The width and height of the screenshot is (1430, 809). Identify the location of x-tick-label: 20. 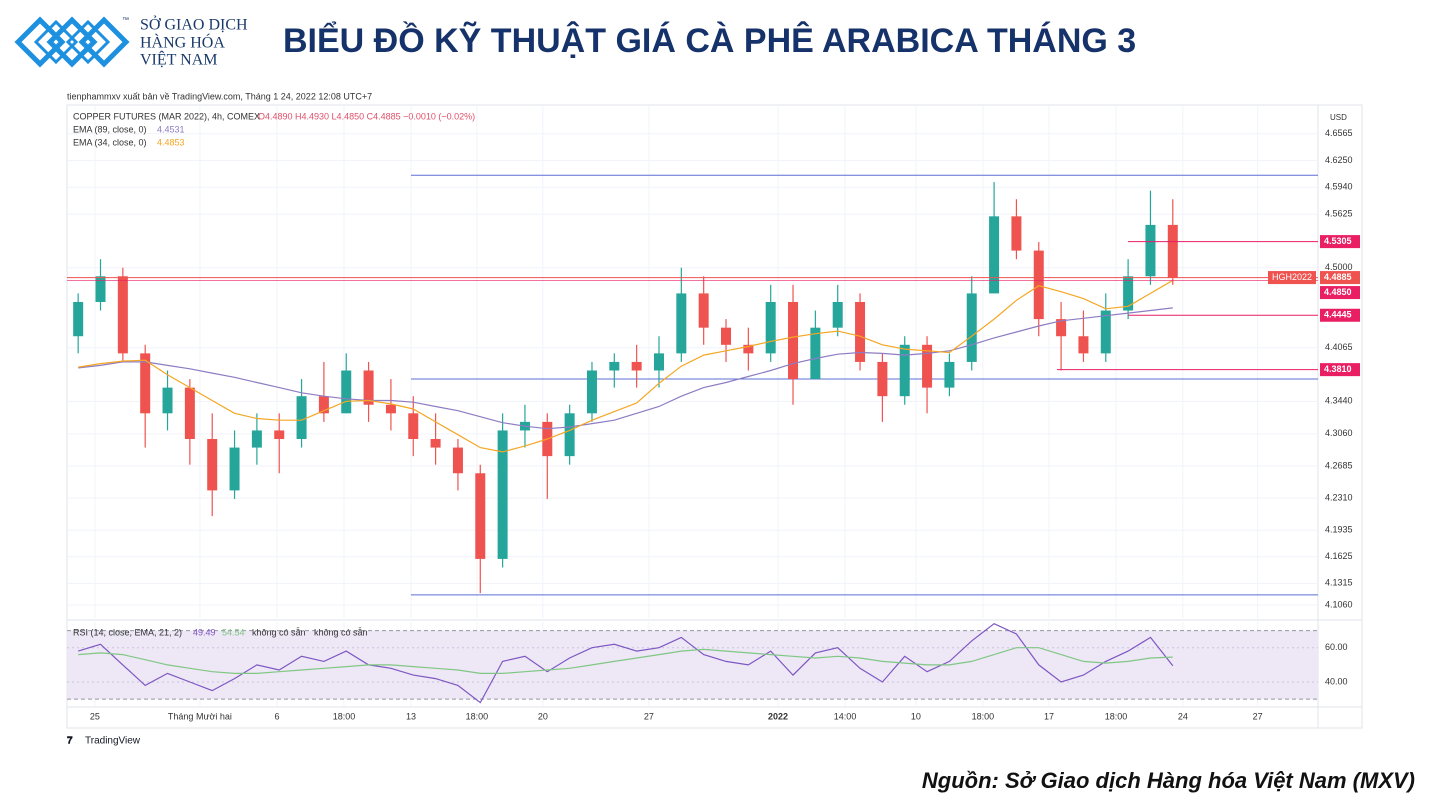
(543, 716).